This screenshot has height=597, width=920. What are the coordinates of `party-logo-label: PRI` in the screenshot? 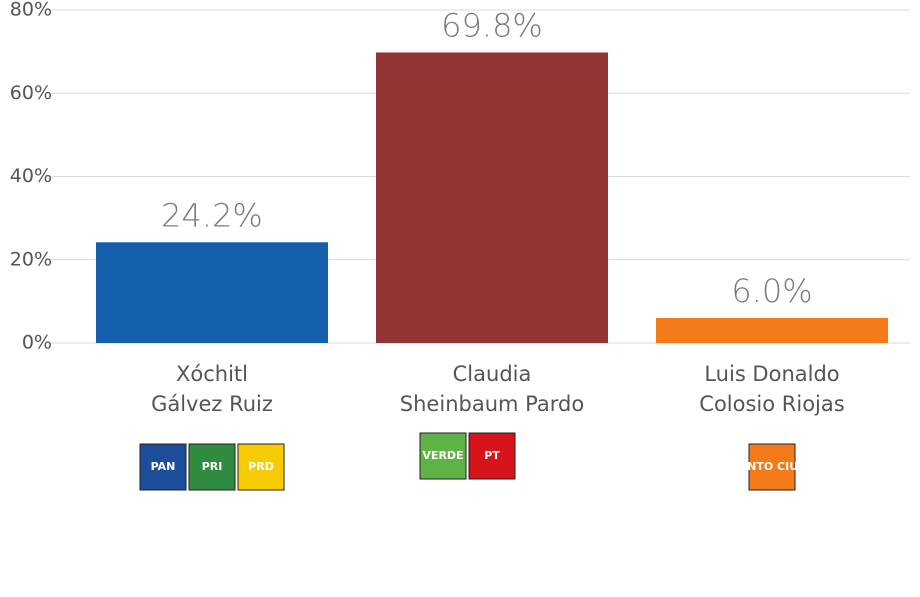 It's located at (212, 466).